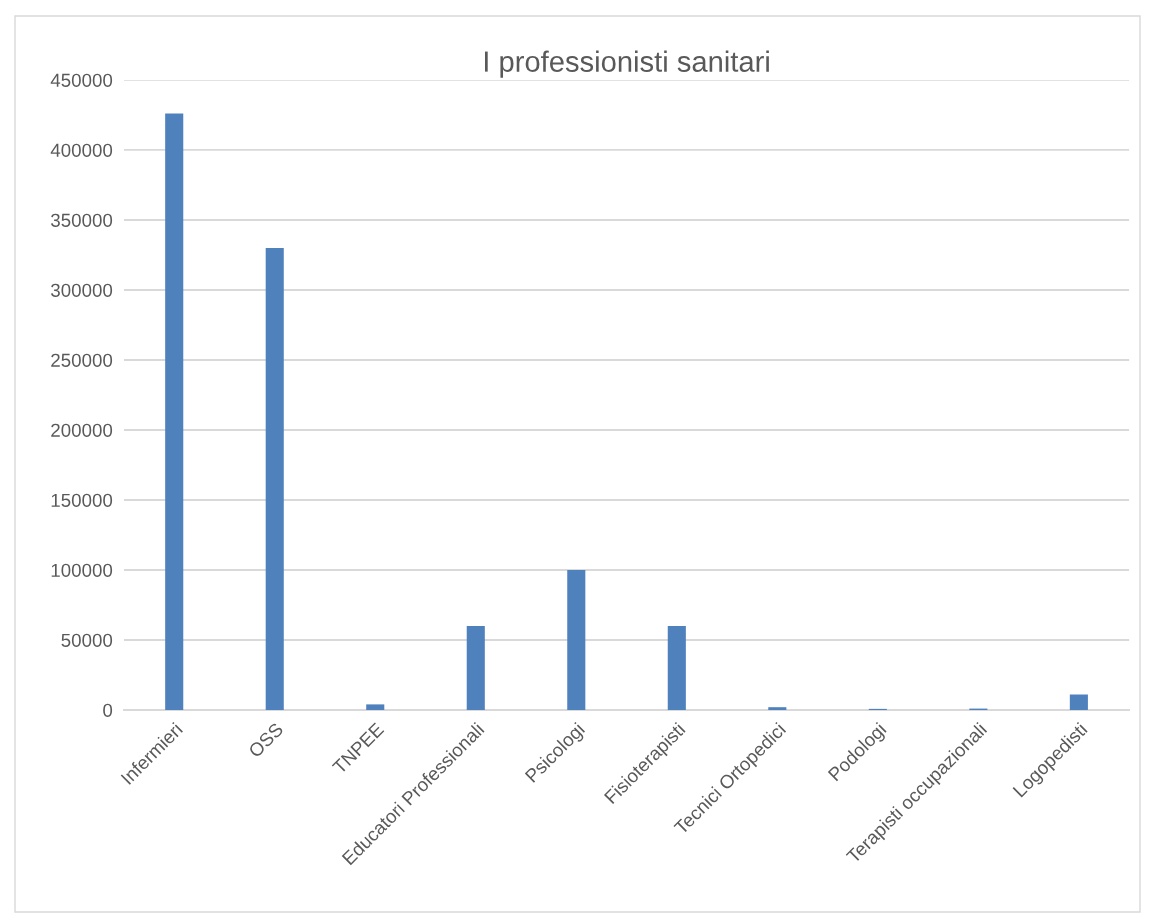 The height and width of the screenshot is (916, 1151). What do you see at coordinates (82, 430) in the screenshot?
I see `y-tick-label: 200000` at bounding box center [82, 430].